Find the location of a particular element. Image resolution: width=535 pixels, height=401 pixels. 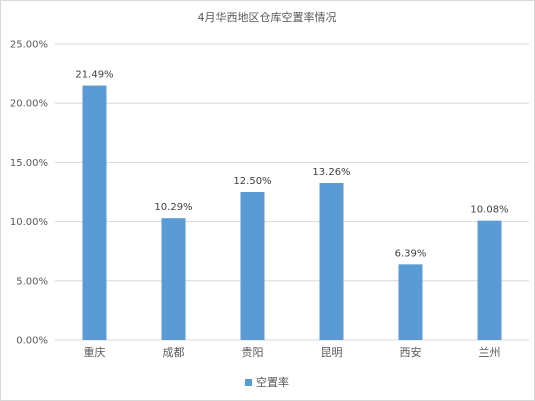

legend-swatch is located at coordinates (248, 382).